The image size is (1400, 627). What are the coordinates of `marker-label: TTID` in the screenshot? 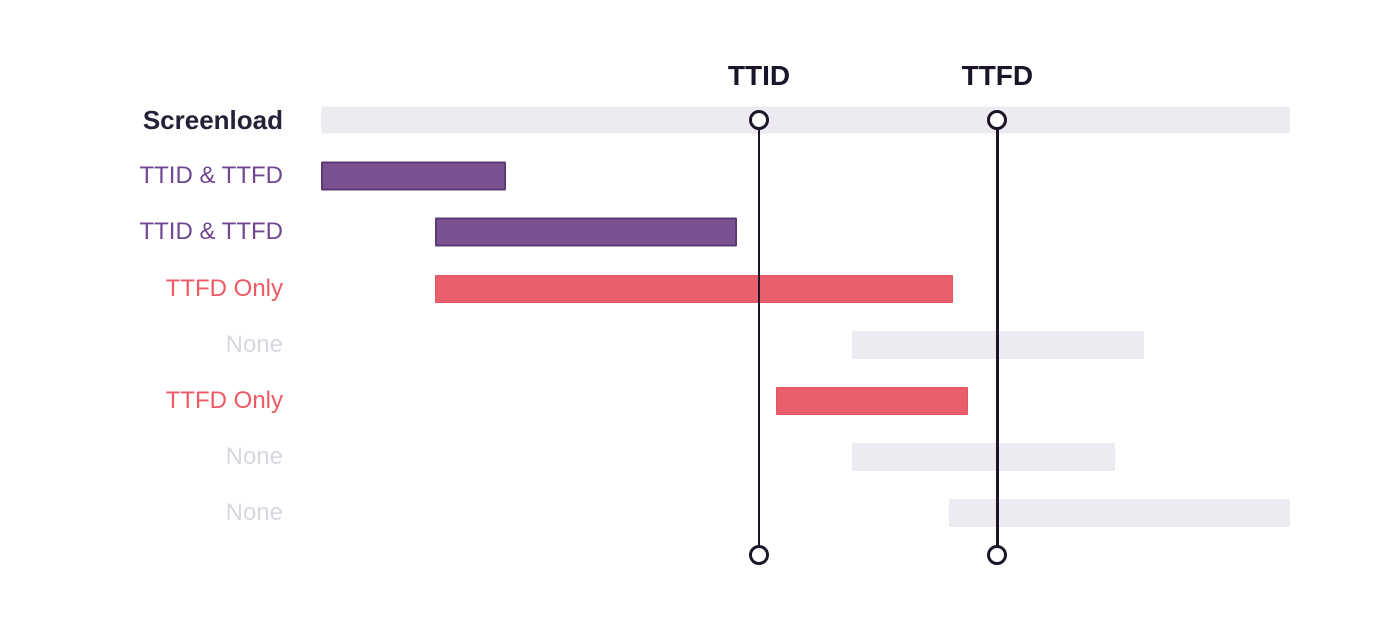 It's located at (759, 75).